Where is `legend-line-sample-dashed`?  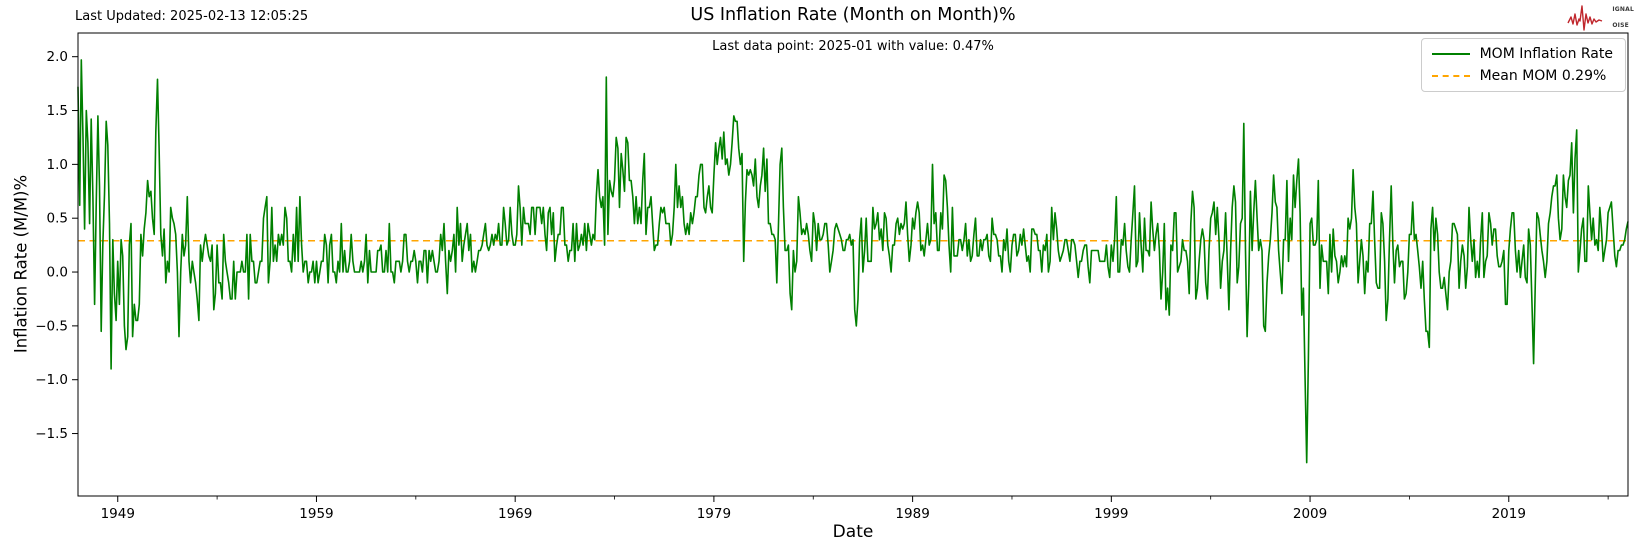 legend-line-sample-dashed is located at coordinates (1450, 76).